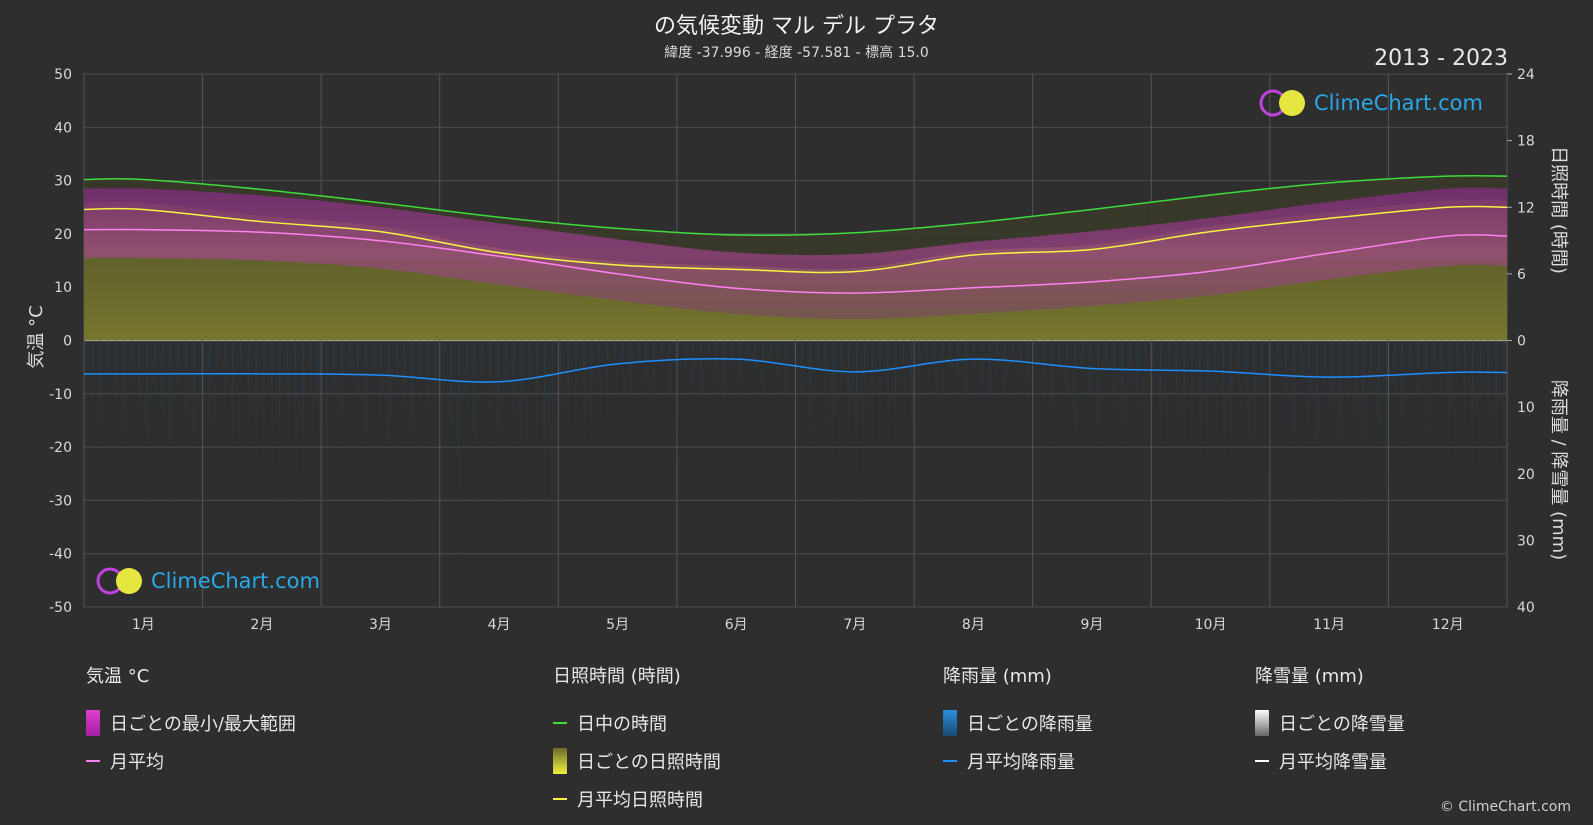 This screenshot has width=1593, height=825. I want to click on legend-item: 日ごとの降雪量, so click(1330, 723).